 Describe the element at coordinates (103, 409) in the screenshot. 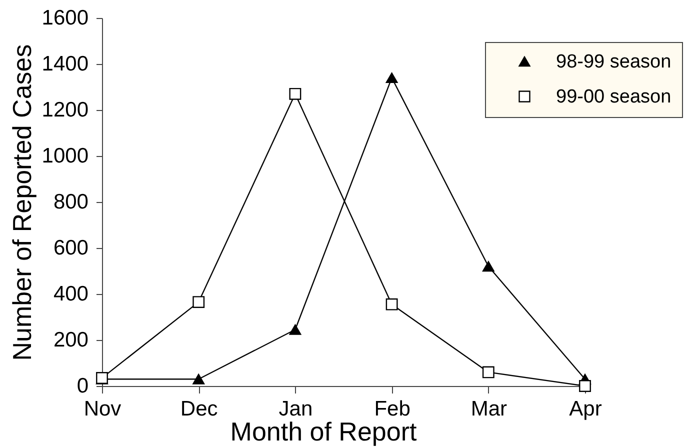

I see `x-tick-label: Nov` at that location.